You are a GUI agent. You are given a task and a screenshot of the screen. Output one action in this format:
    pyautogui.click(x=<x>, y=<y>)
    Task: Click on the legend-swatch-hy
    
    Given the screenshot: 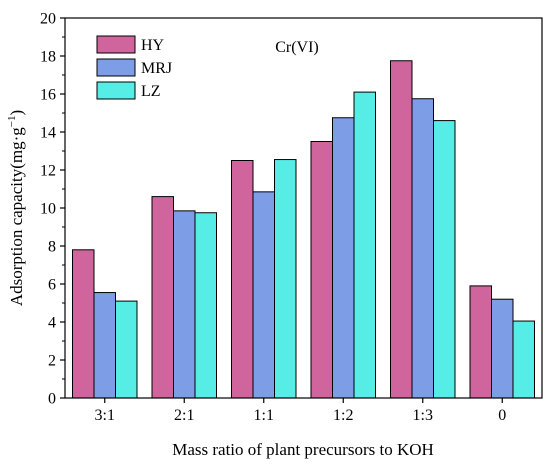 What is the action you would take?
    pyautogui.click(x=116, y=44)
    